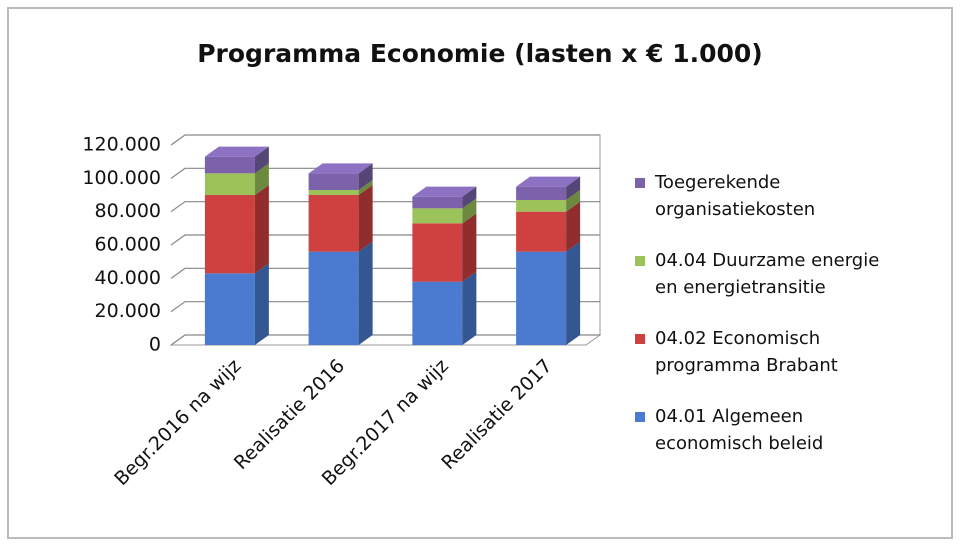 Image resolution: width=961 pixels, height=546 pixels. Describe the element at coordinates (480, 53) in the screenshot. I see `chart-title: Programma Economie (lasten x € 1.000)` at that location.